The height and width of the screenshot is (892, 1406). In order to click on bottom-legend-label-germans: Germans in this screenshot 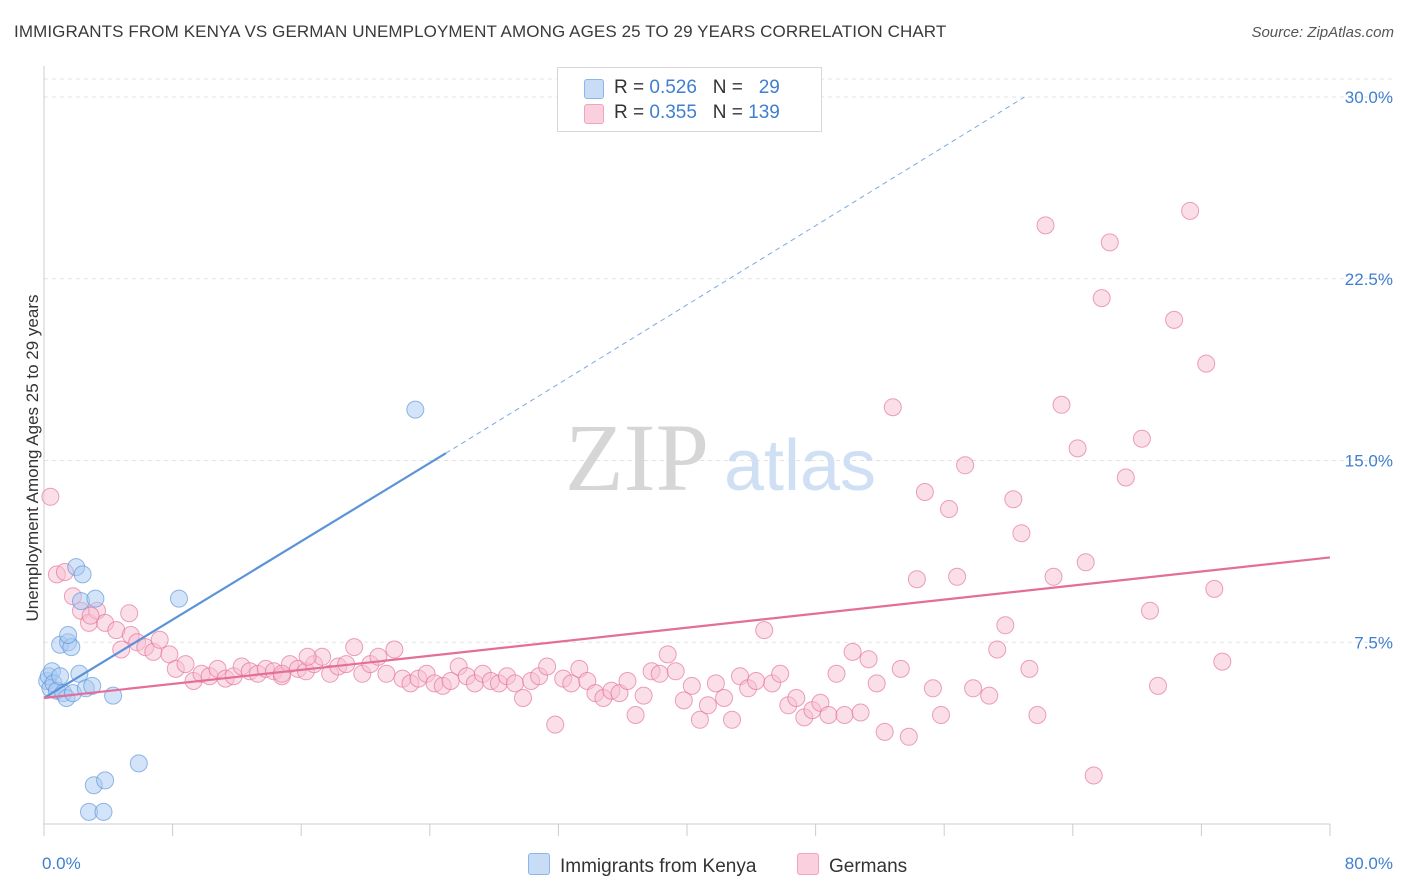, I will do `click(868, 866)`.